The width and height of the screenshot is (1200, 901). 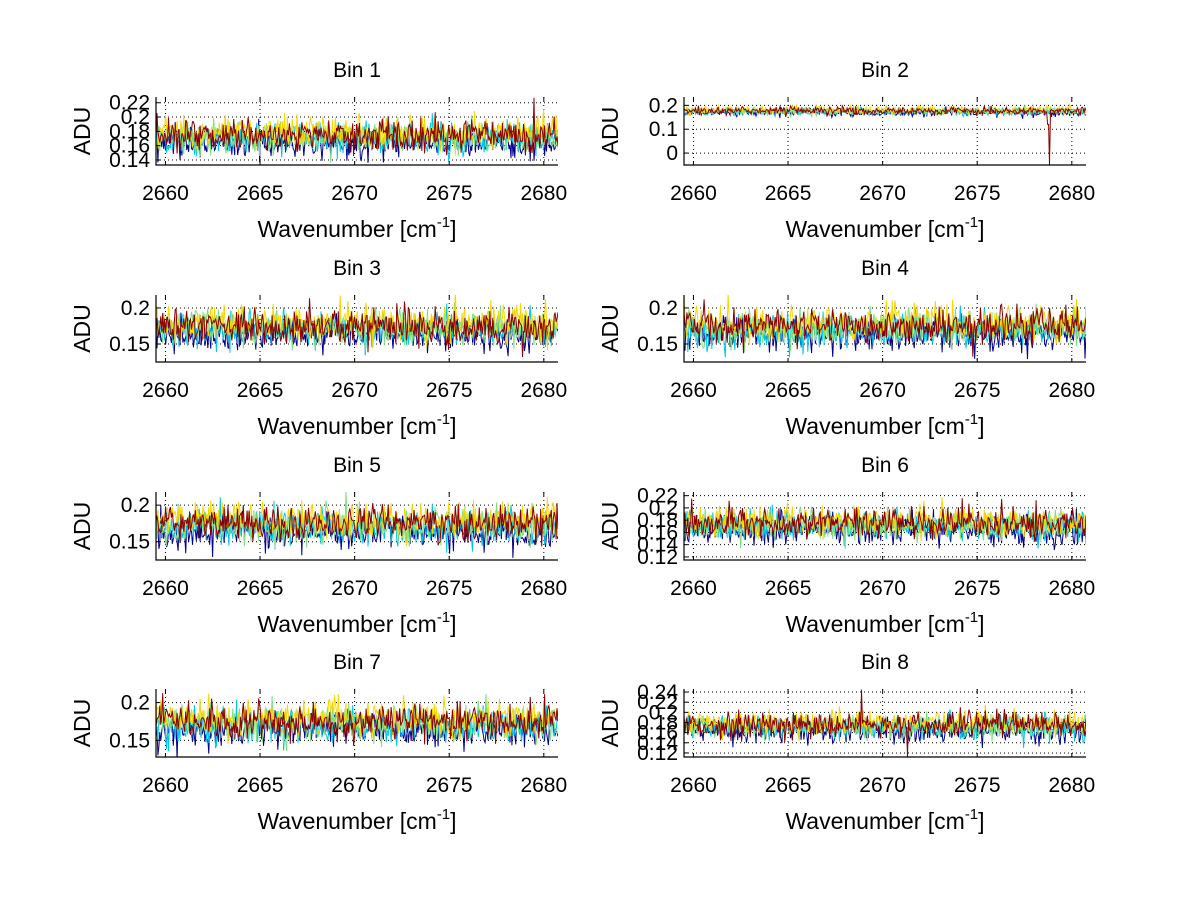 What do you see at coordinates (357, 268) in the screenshot?
I see `subplot-title: Bin 3` at bounding box center [357, 268].